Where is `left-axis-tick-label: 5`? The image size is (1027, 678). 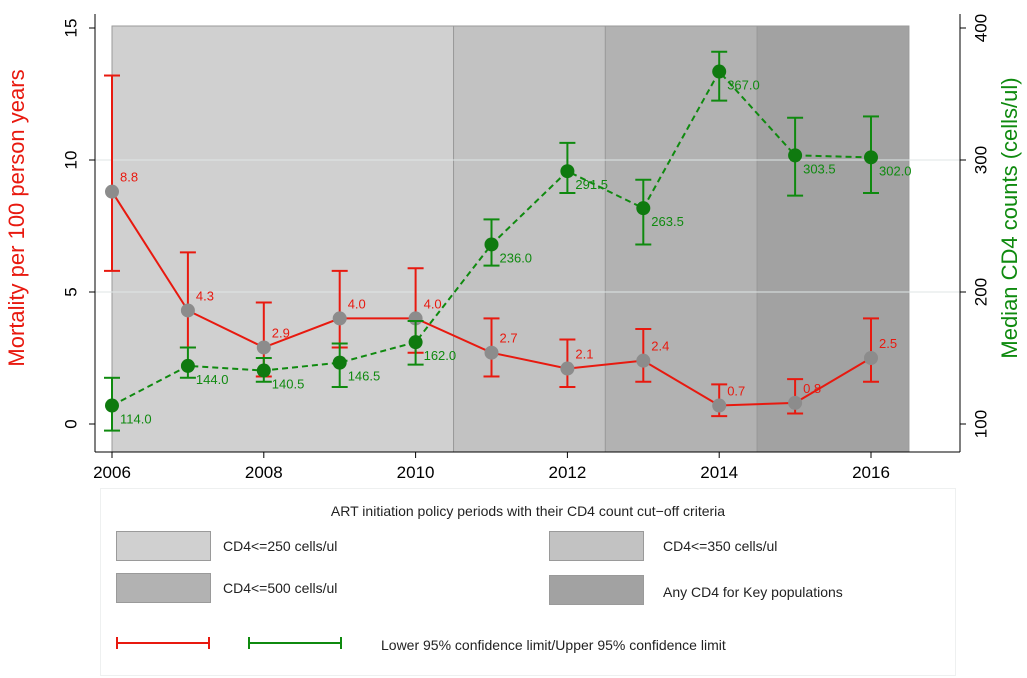 left-axis-tick-label: 5 is located at coordinates (70, 291).